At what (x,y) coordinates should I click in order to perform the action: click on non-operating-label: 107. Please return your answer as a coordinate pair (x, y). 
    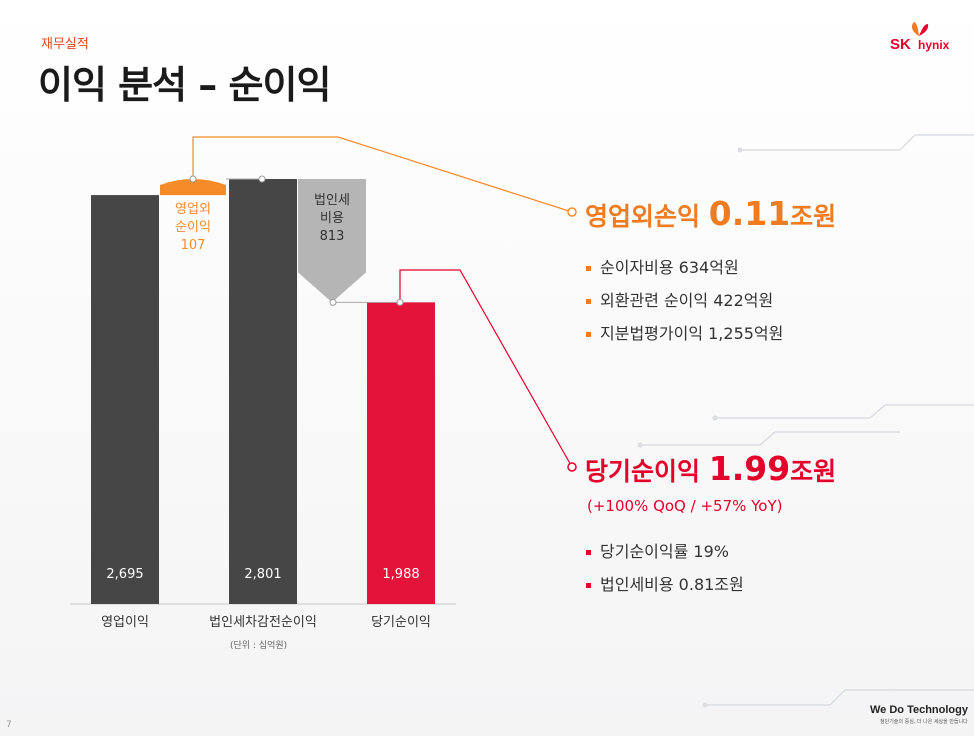
    Looking at the image, I should click on (193, 245).